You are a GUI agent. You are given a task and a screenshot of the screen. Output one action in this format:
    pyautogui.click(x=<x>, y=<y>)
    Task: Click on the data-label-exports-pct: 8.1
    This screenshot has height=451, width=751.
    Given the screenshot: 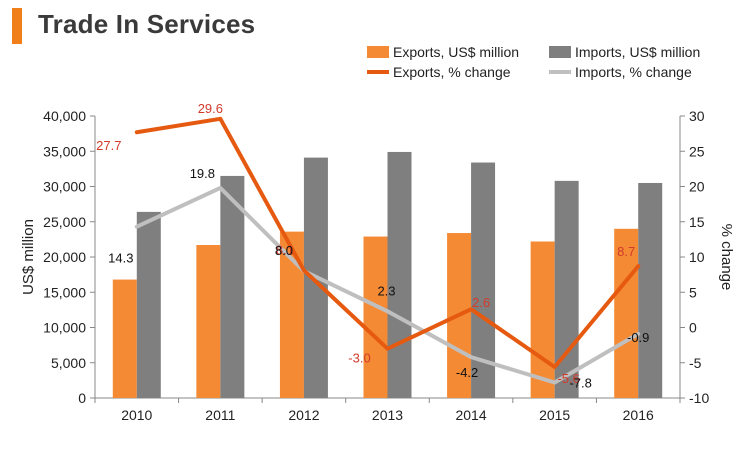 What is the action you would take?
    pyautogui.click(x=285, y=249)
    